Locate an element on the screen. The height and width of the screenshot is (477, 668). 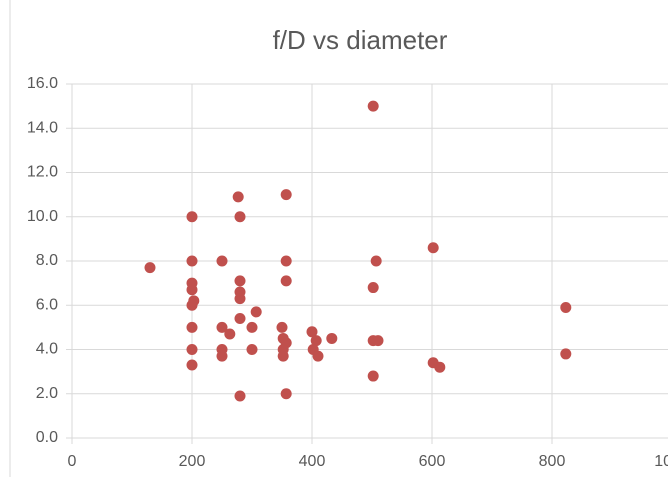
y-tick-label: 2.0 is located at coordinates (47, 393).